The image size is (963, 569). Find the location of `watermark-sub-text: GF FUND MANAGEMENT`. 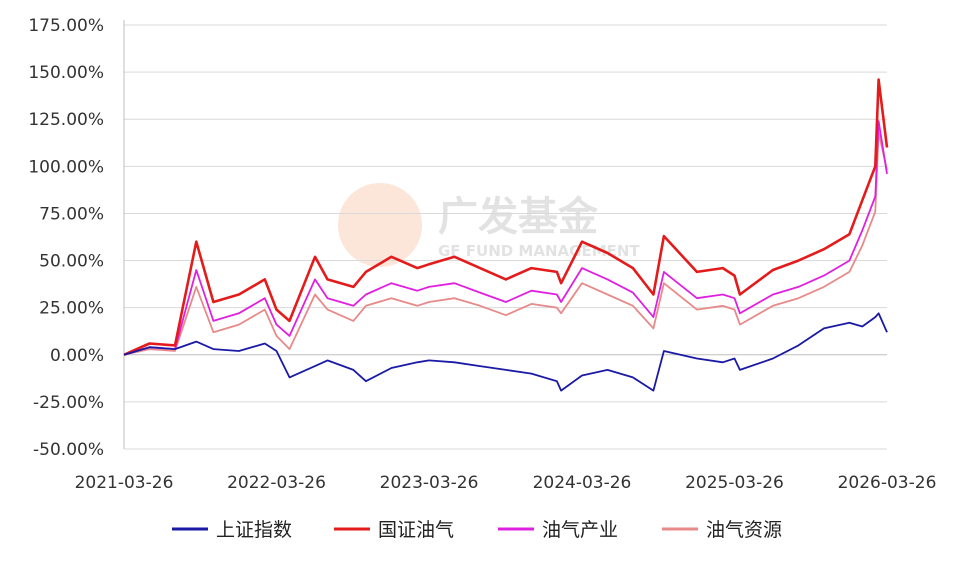

watermark-sub-text: GF FUND MANAGEMENT is located at coordinates (539, 251).